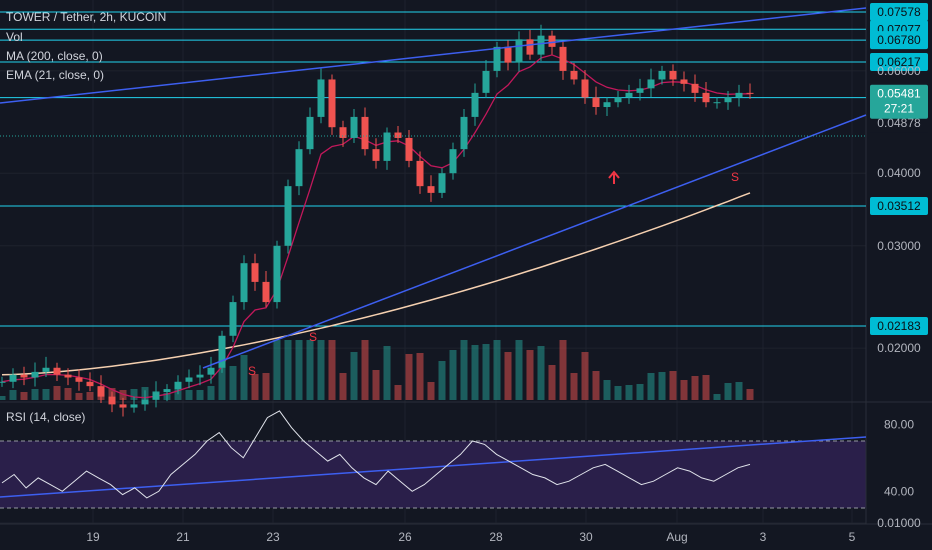 The height and width of the screenshot is (550, 932). I want to click on current-price-label: 0.05481, so click(899, 94).